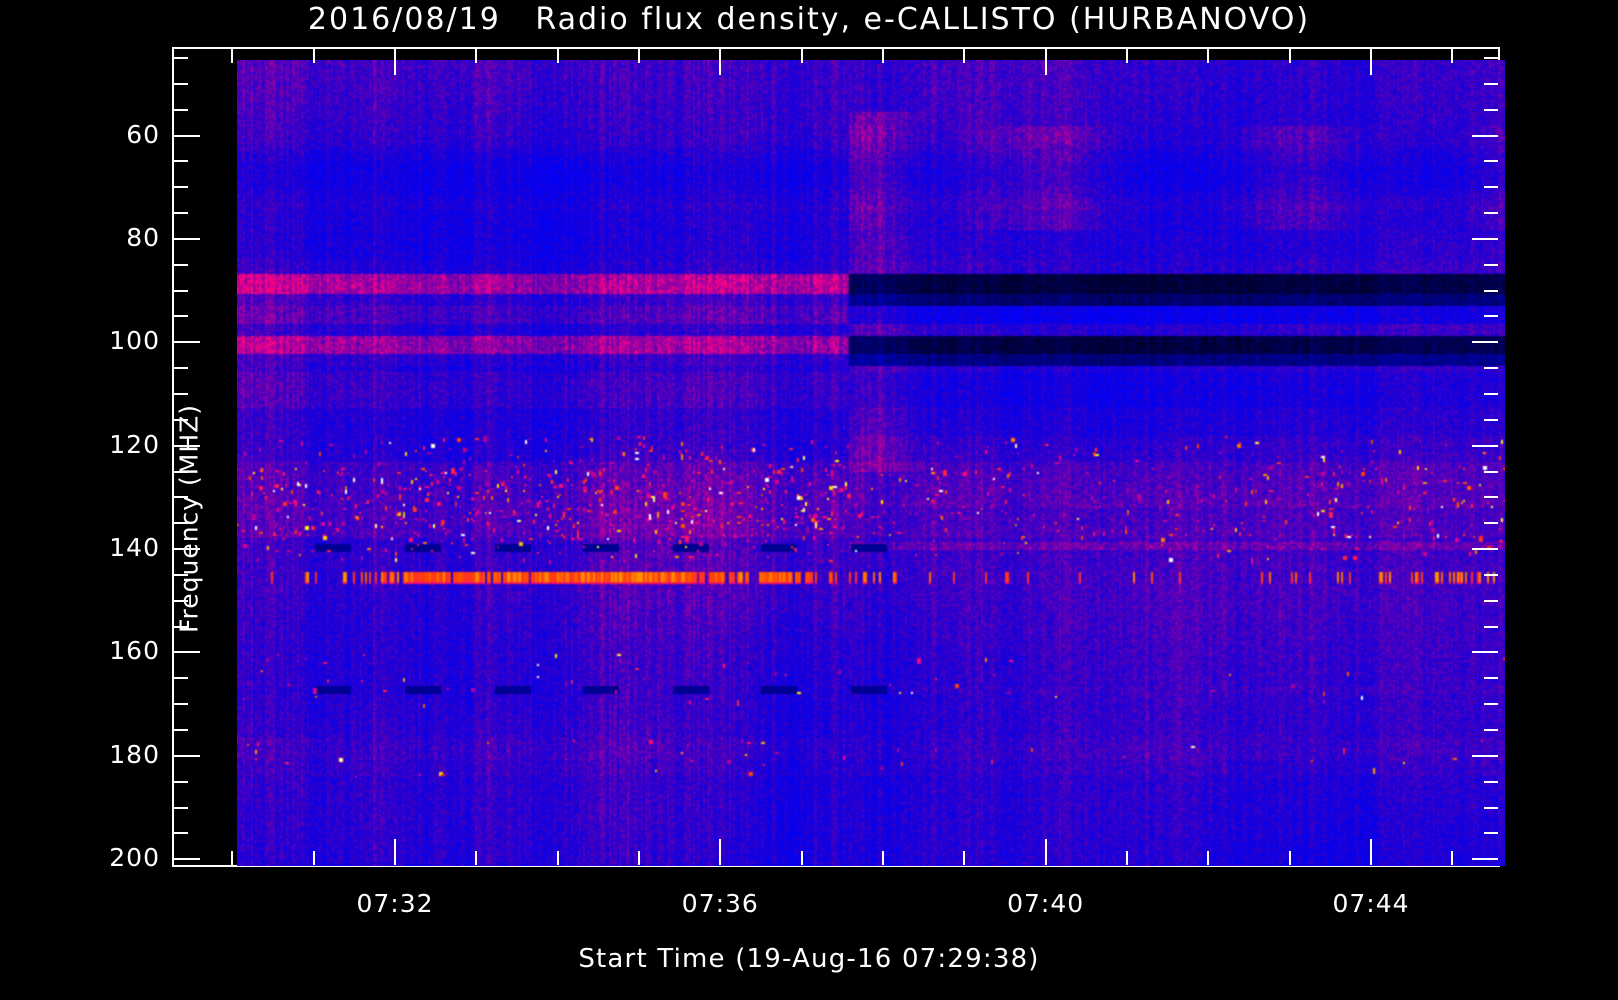 This screenshot has height=1000, width=1618. Describe the element at coordinates (143, 134) in the screenshot. I see `y-tick-label: 60` at that location.